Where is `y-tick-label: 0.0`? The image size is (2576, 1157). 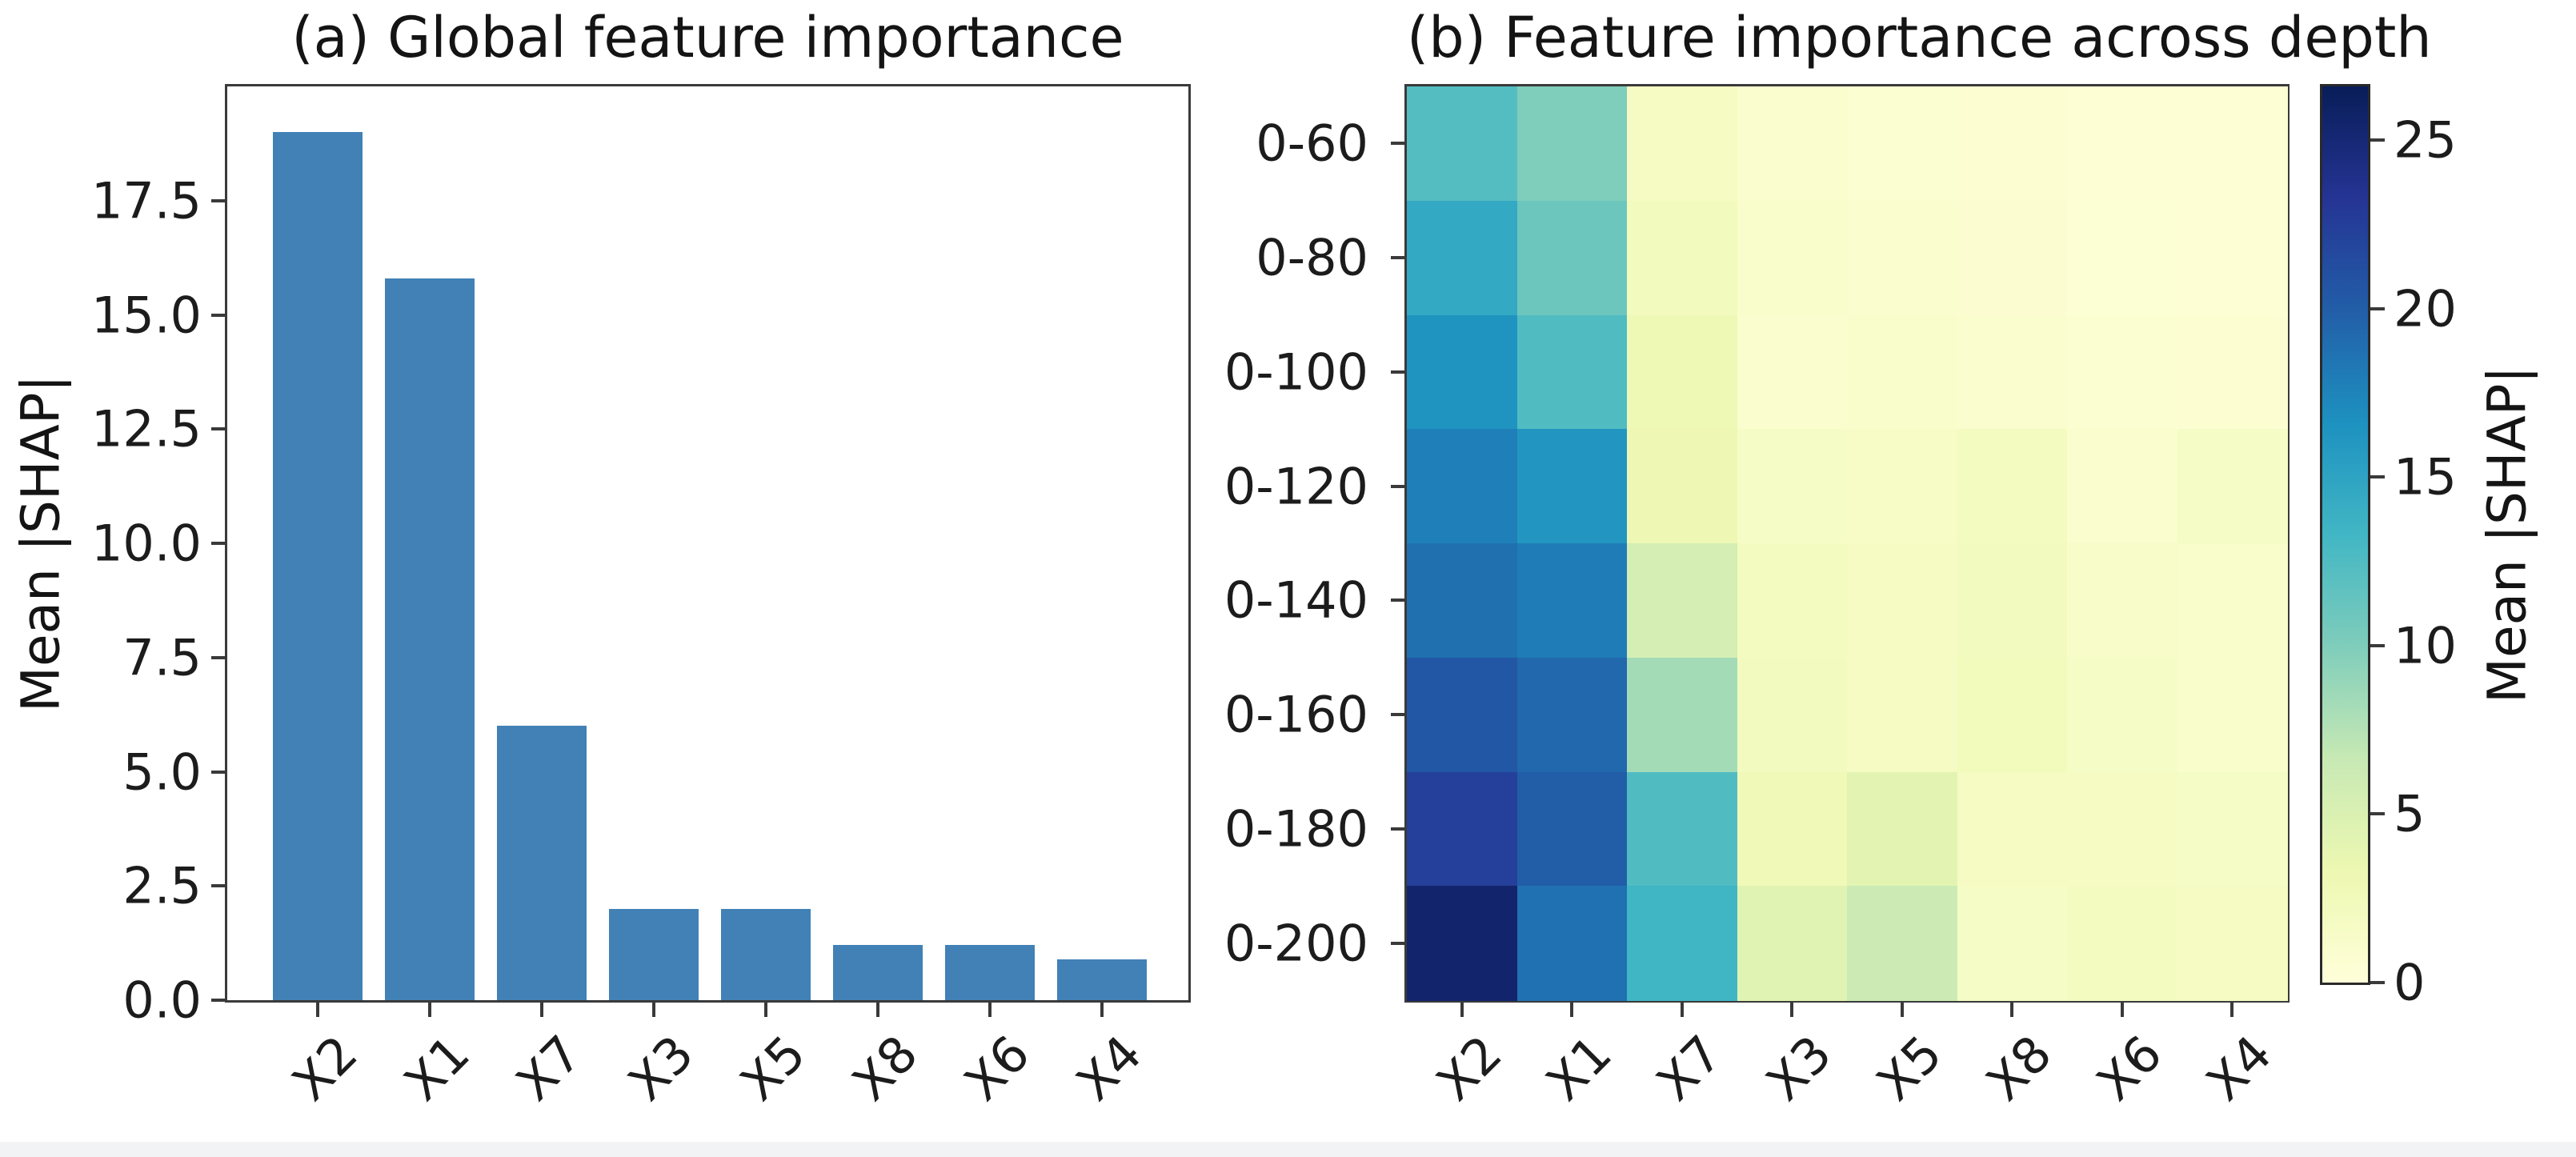
y-tick-label: 0.0 is located at coordinates (162, 1001).